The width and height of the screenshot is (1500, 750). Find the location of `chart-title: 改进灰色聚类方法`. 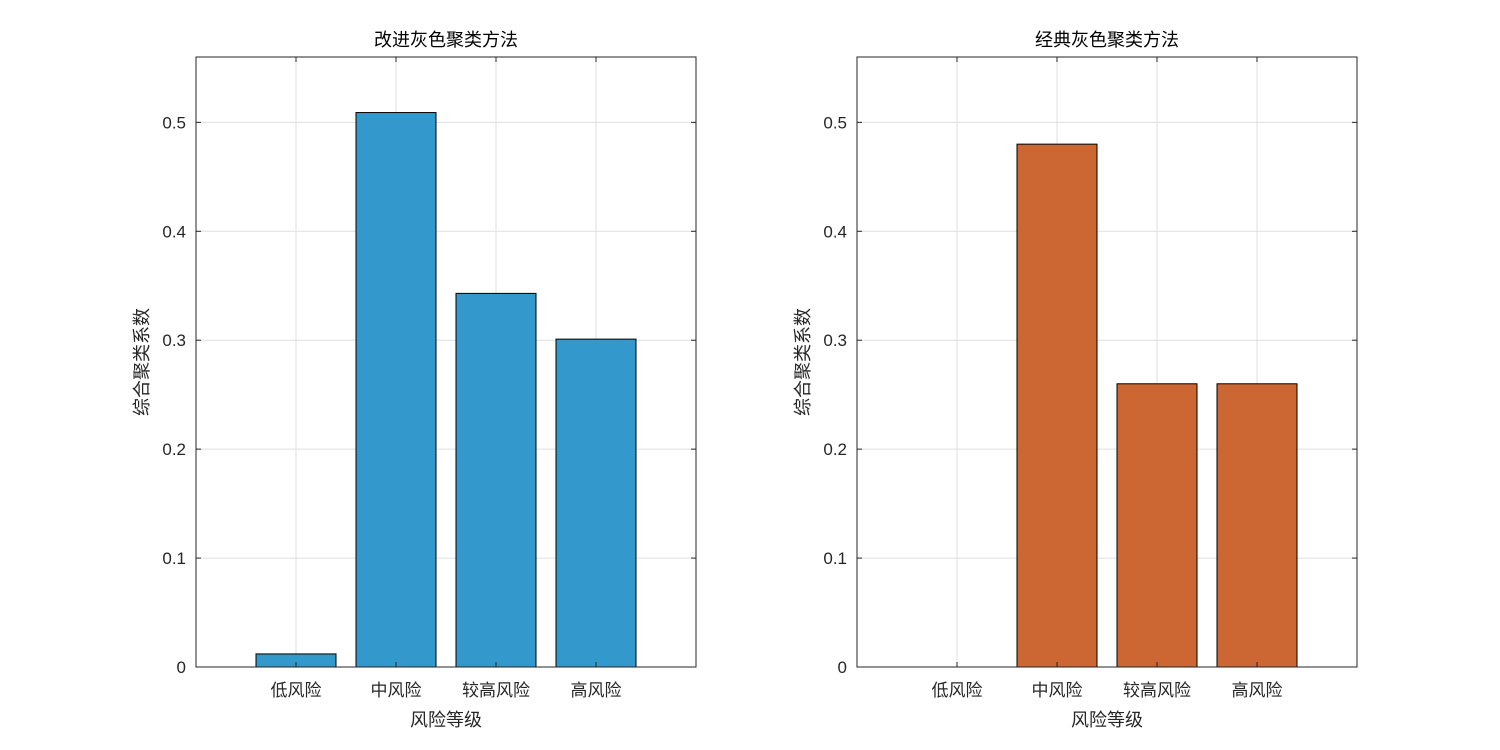

chart-title: 改进灰色聚类方法 is located at coordinates (446, 40).